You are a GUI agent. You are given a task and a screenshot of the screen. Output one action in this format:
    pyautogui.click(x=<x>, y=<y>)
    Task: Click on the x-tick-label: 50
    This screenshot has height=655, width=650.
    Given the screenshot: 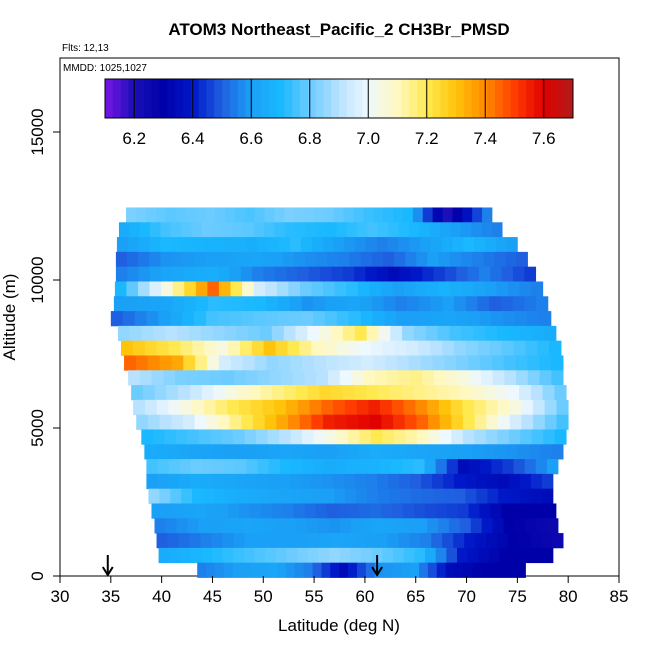 What is the action you would take?
    pyautogui.click(x=263, y=596)
    